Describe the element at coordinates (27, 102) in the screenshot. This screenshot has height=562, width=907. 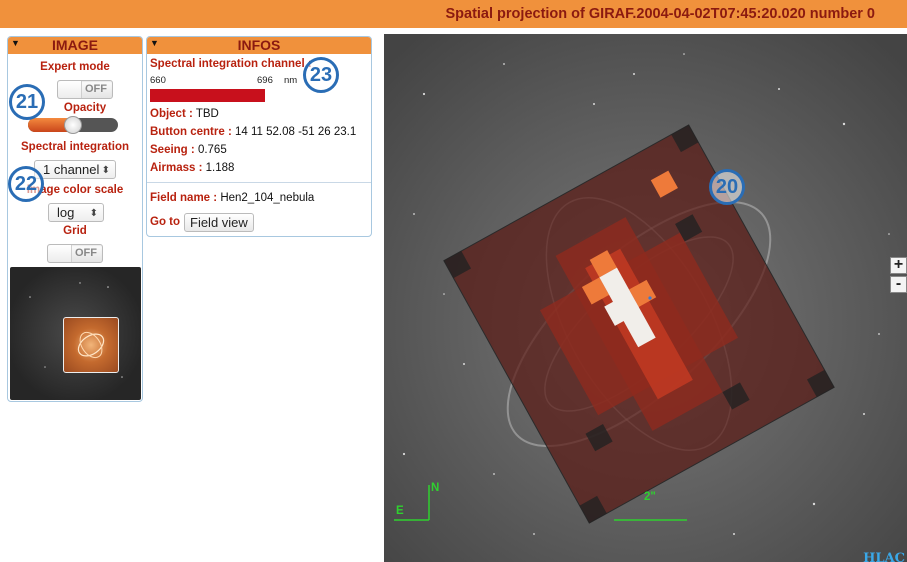
I see `marker-21: 21` at that location.